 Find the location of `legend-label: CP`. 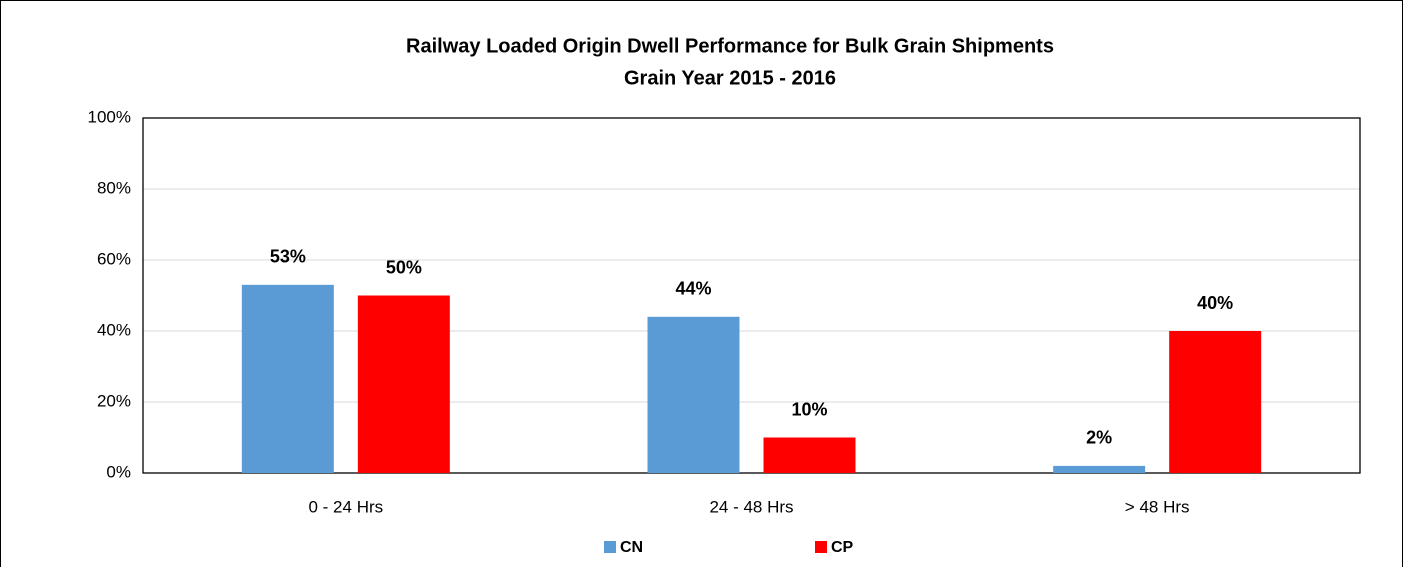

legend-label: CP is located at coordinates (842, 547).